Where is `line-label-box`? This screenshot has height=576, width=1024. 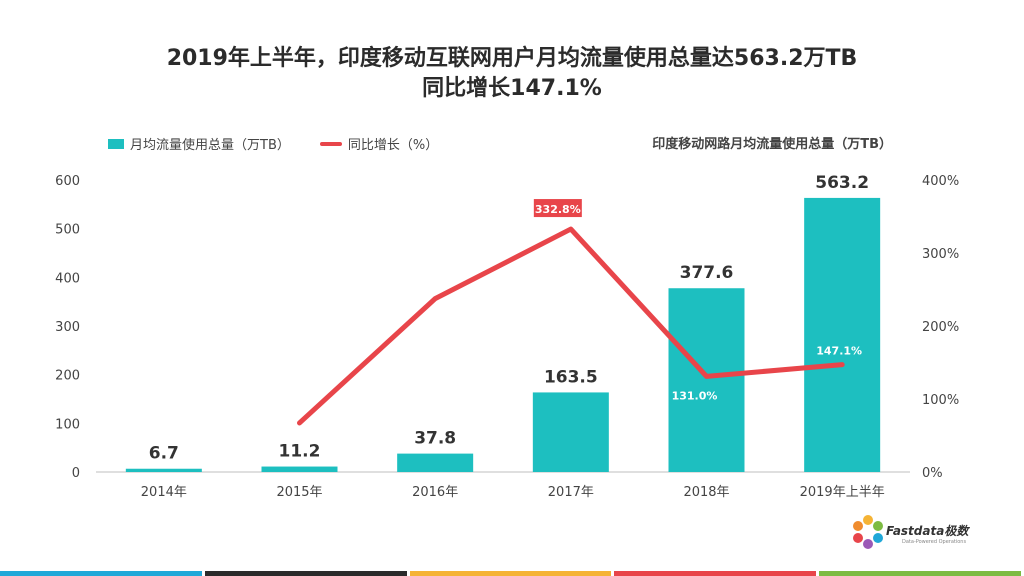 line-label-box is located at coordinates (557, 208).